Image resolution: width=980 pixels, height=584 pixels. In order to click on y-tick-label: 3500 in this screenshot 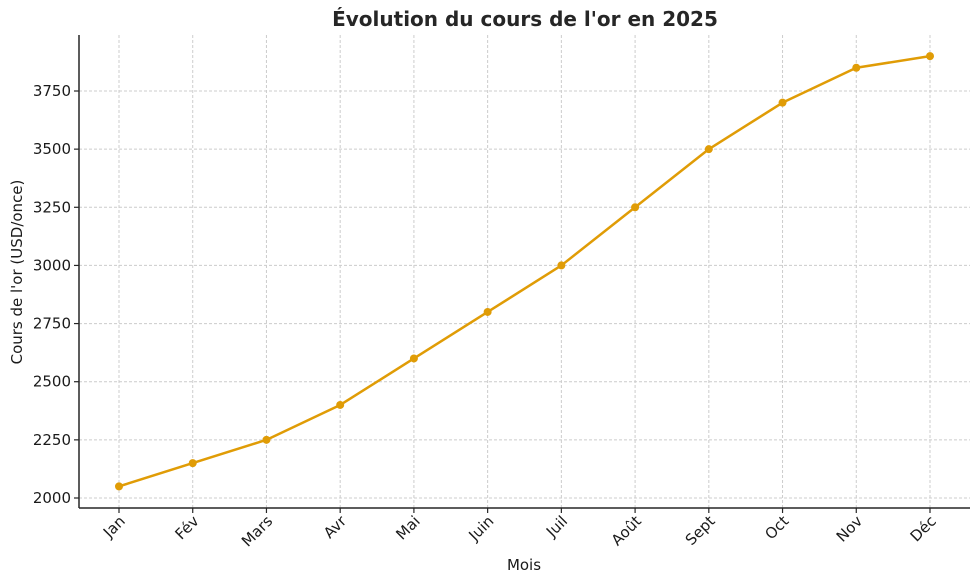, I will do `click(52, 149)`.